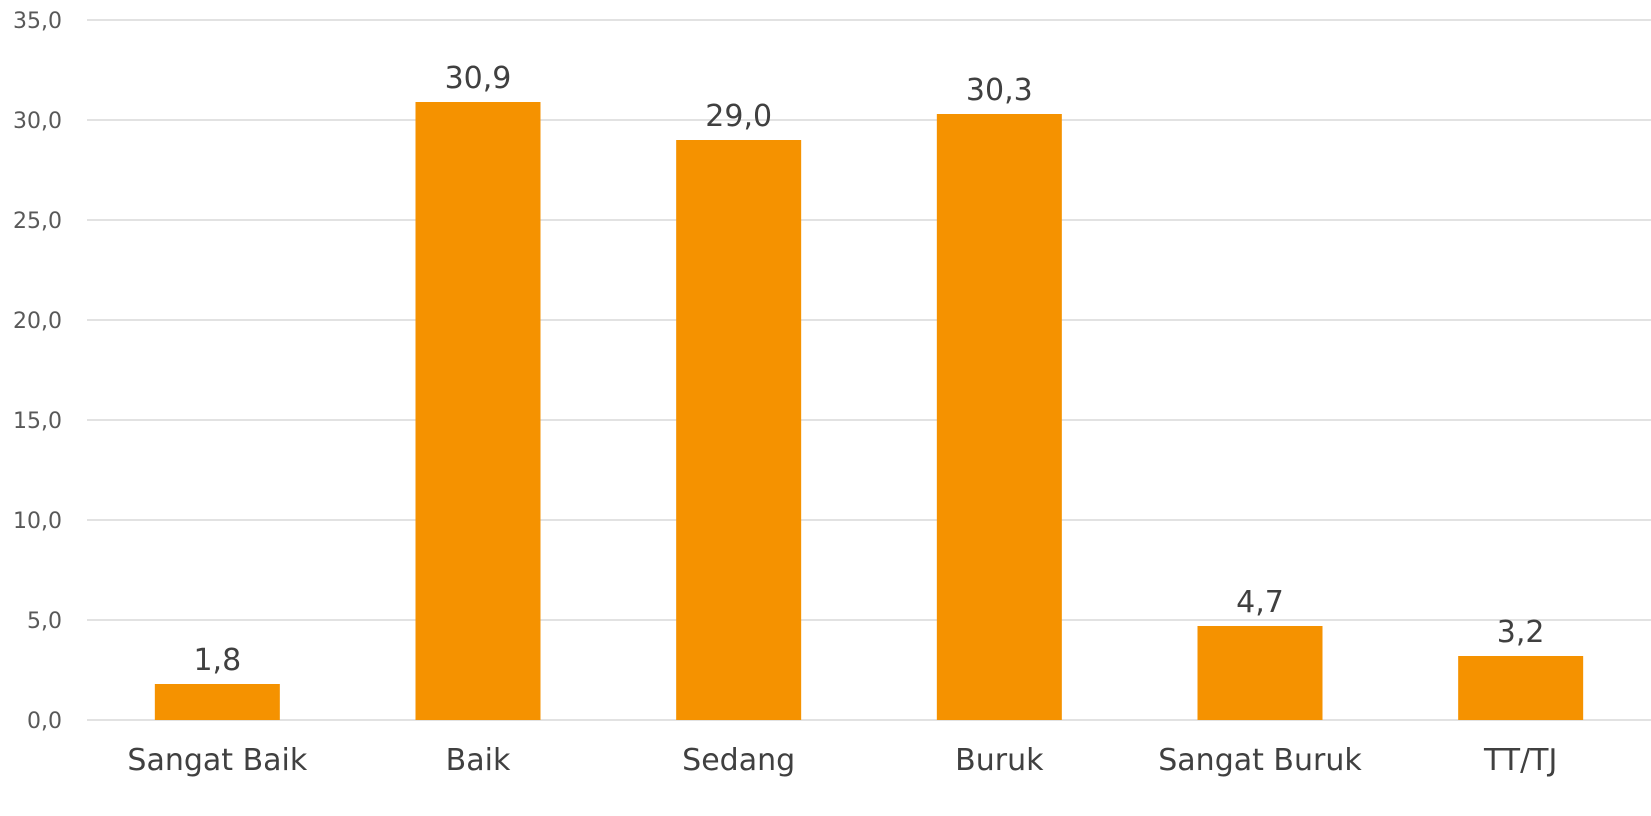 The width and height of the screenshot is (1651, 816). I want to click on data-label: 1,8, so click(217, 660).